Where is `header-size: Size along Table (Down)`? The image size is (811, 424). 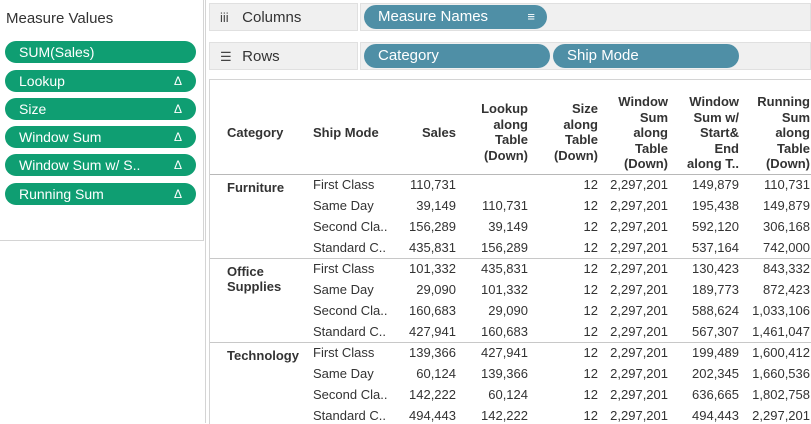 header-size: Size along Table (Down) is located at coordinates (575, 132).